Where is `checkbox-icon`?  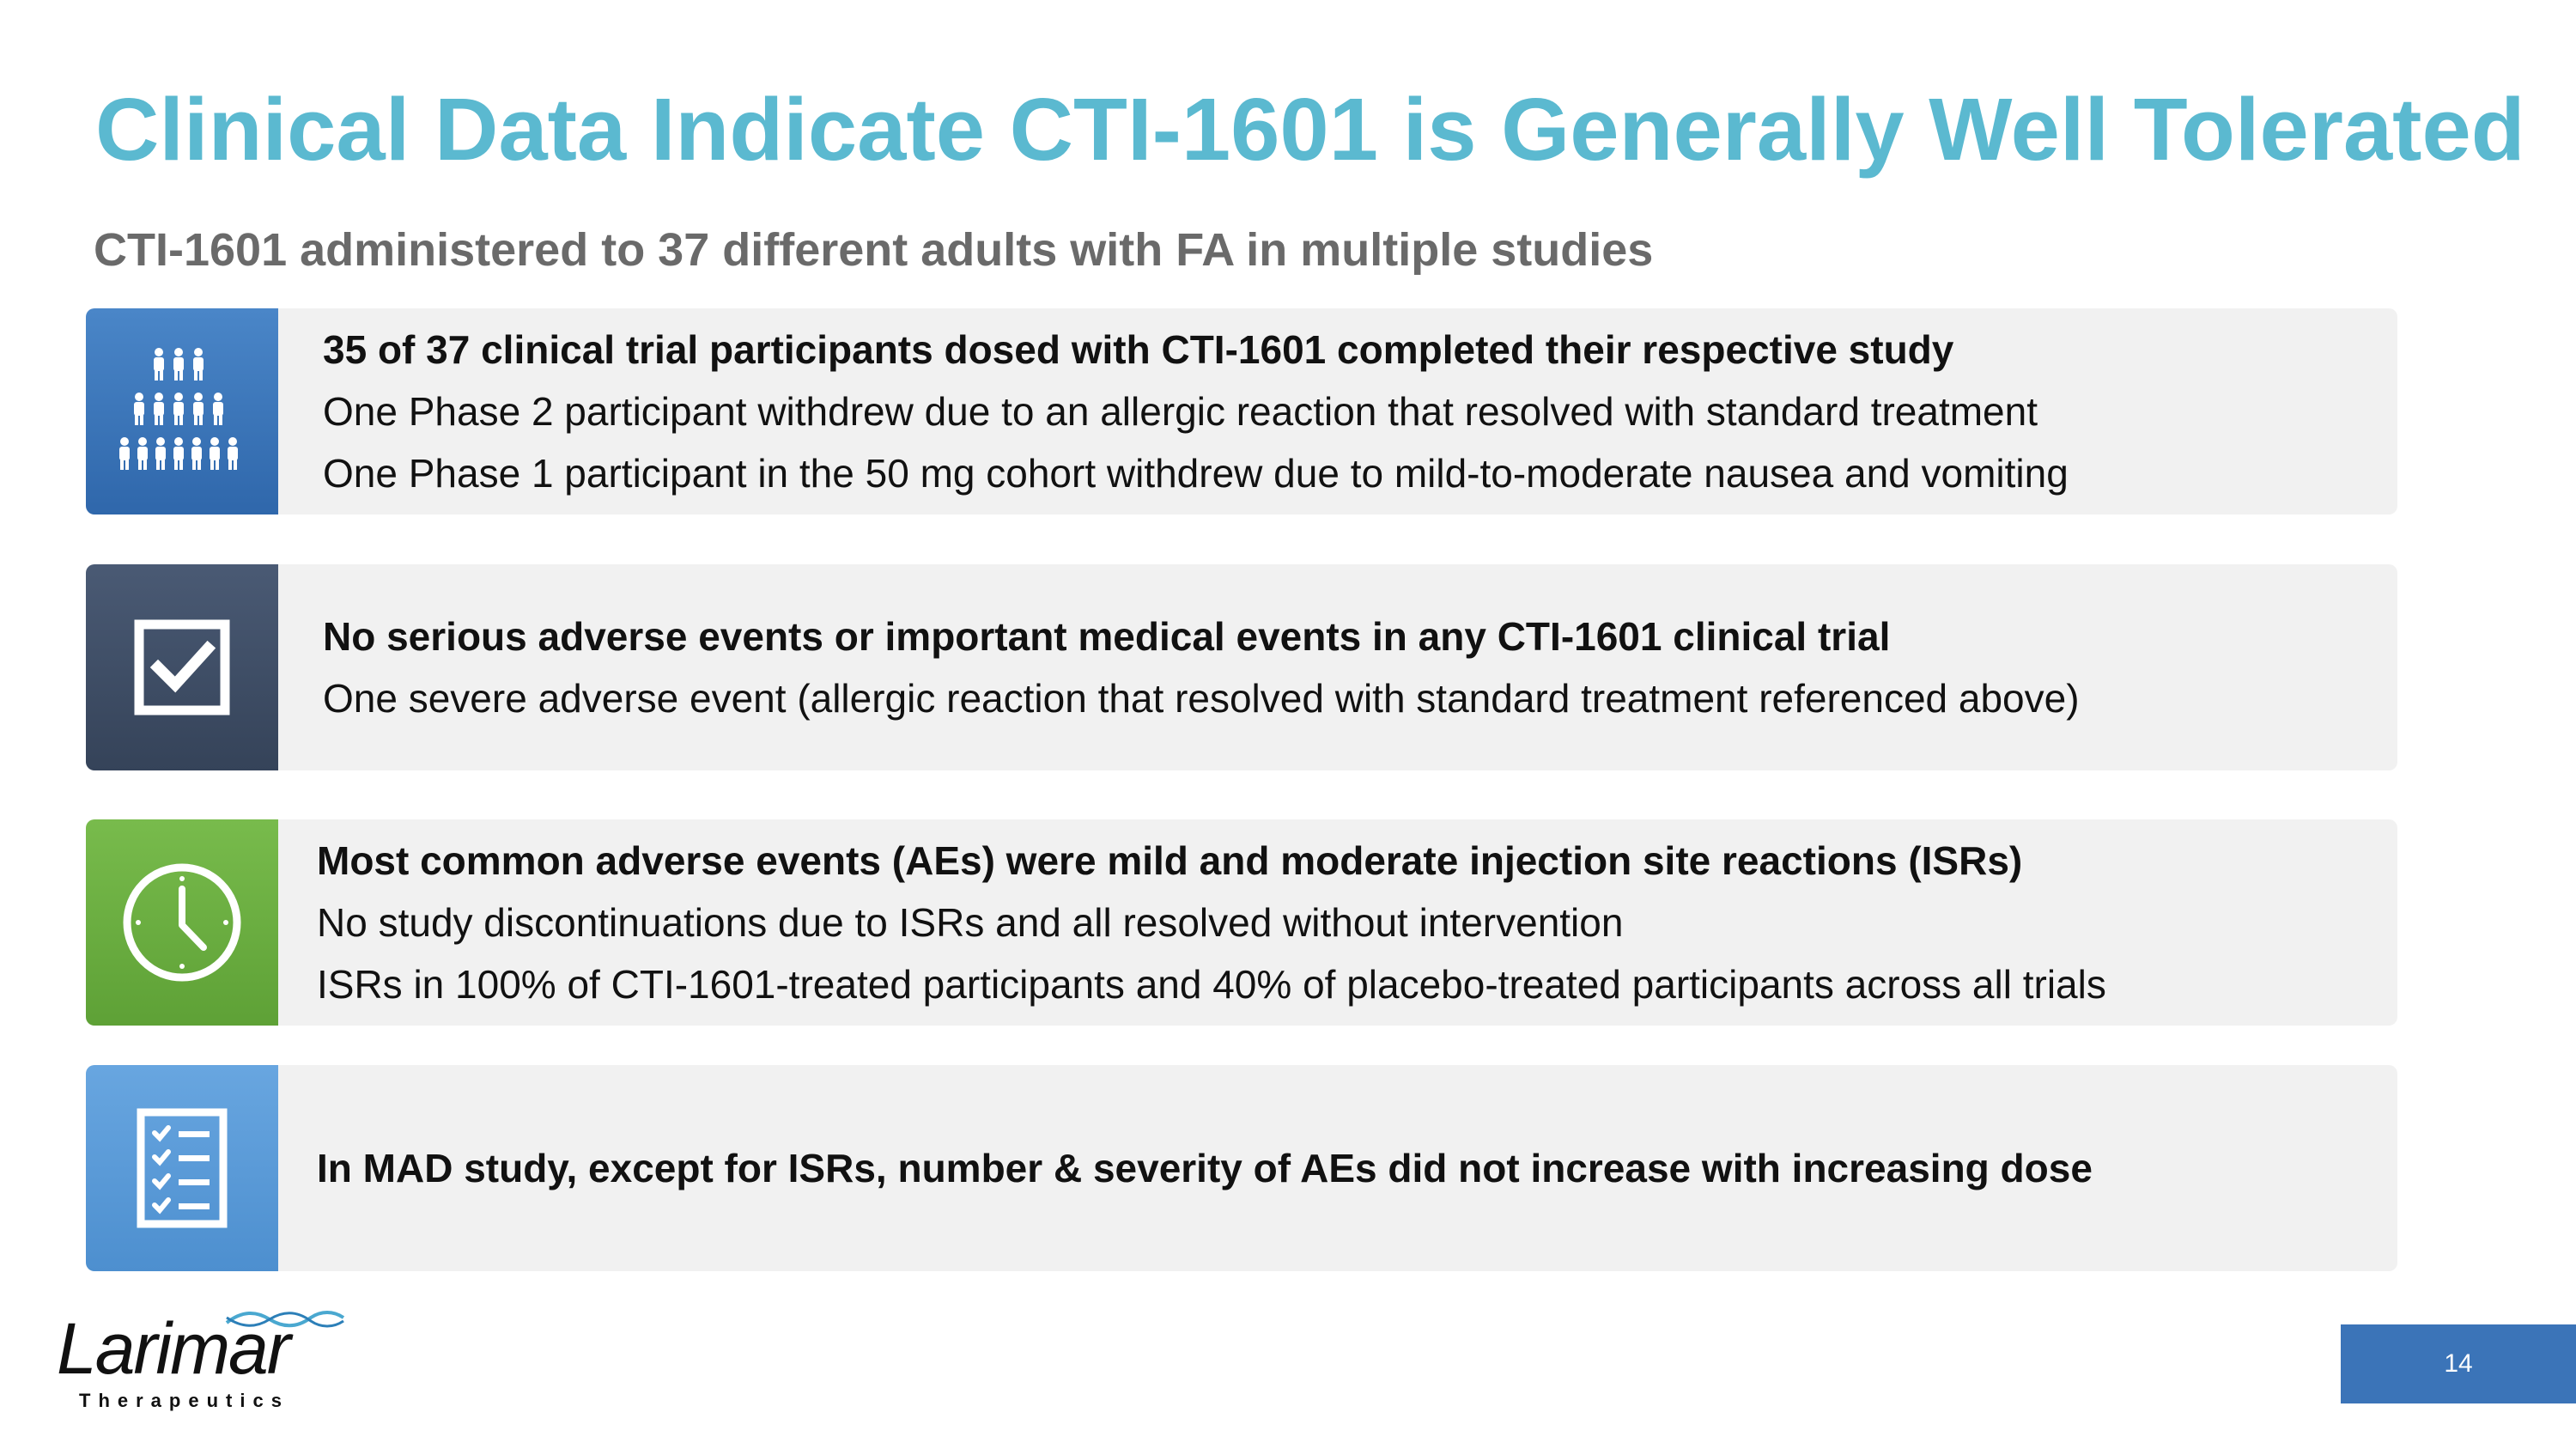 checkbox-icon is located at coordinates (182, 667).